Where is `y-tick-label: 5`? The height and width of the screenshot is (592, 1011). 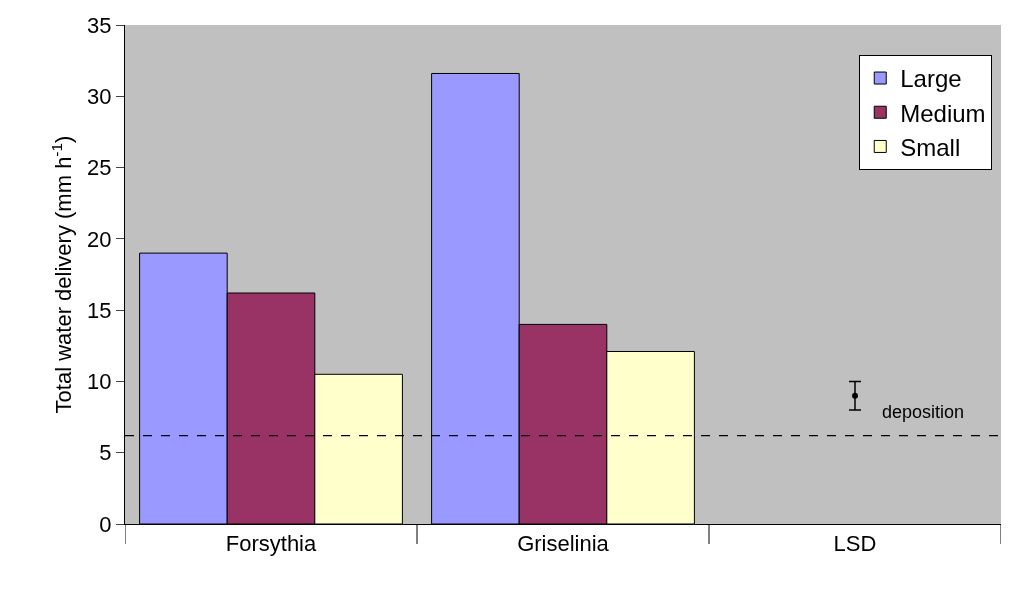 y-tick-label: 5 is located at coordinates (105, 453).